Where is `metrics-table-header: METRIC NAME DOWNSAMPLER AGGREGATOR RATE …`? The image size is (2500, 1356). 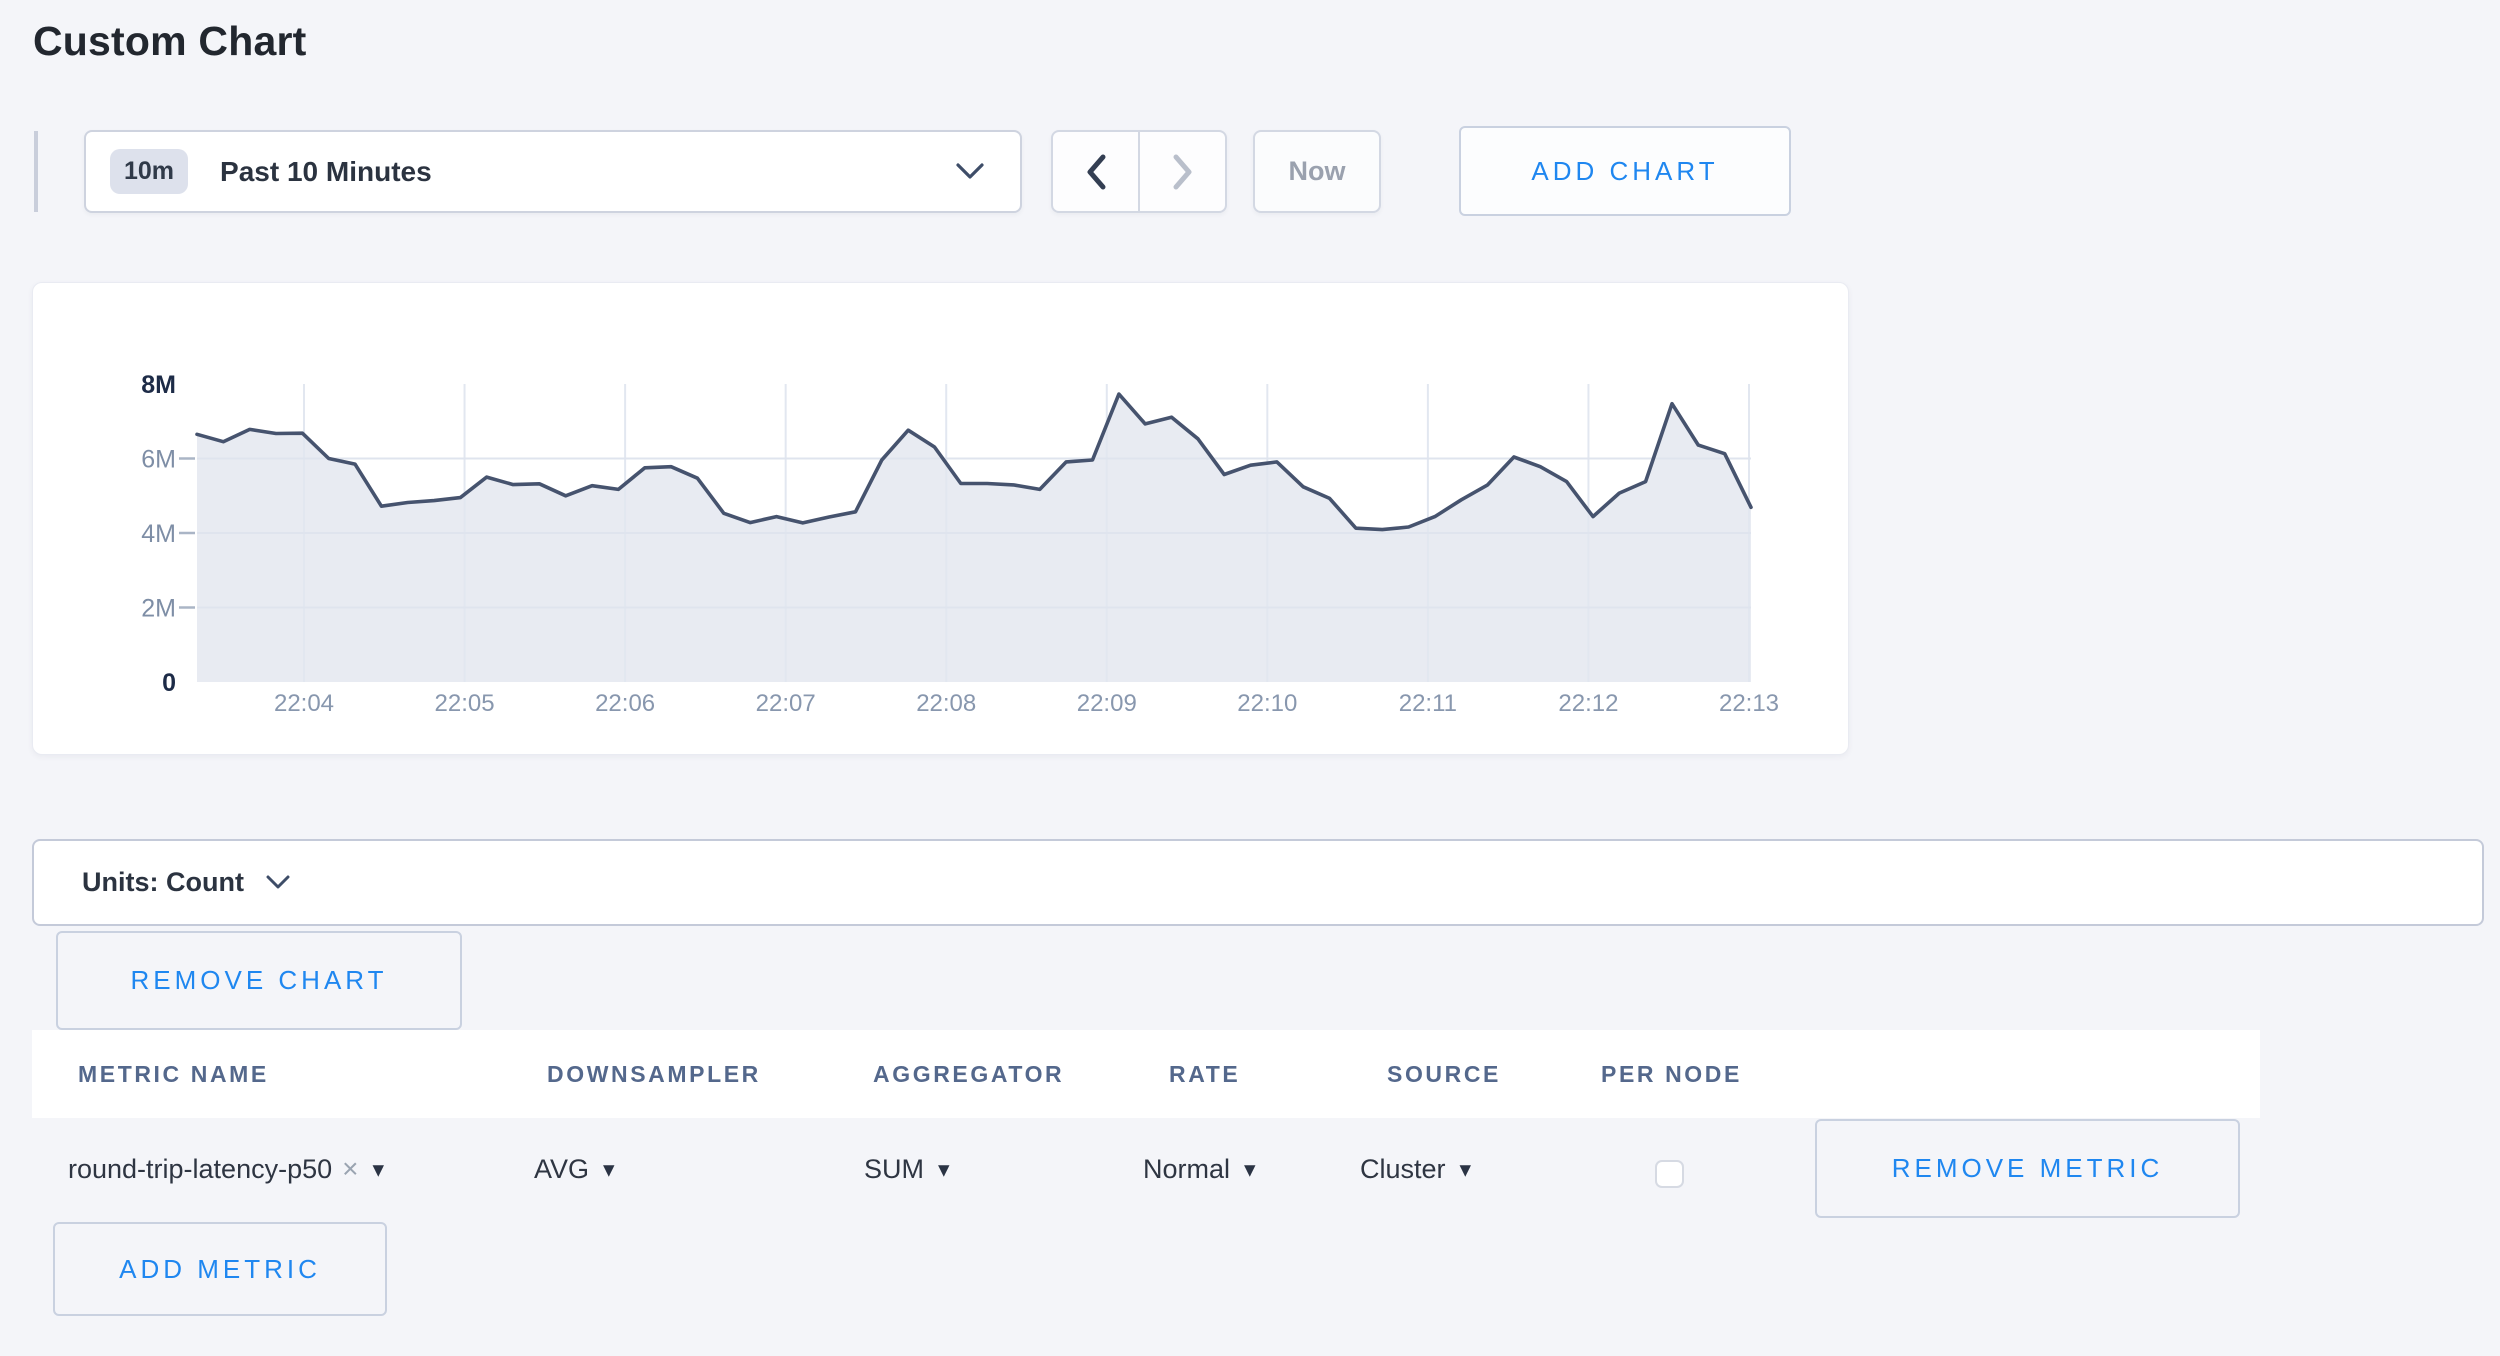 metrics-table-header: METRIC NAME DOWNSAMPLER AGGREGATOR RATE … is located at coordinates (1146, 1074).